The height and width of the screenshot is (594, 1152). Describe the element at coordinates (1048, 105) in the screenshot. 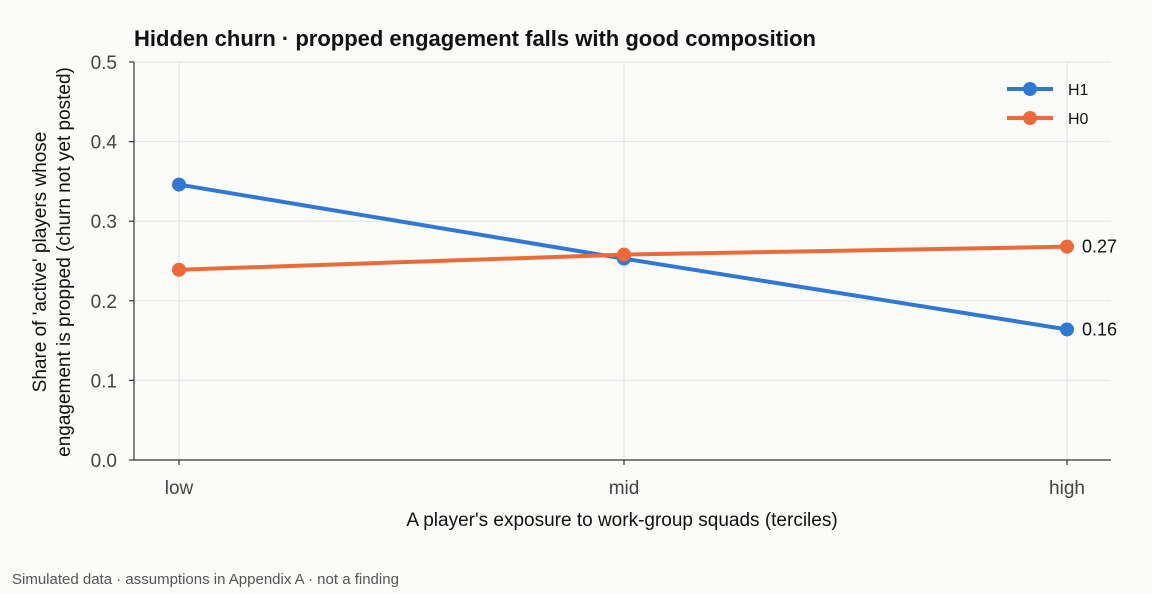

I see `legend: H1 H0` at that location.